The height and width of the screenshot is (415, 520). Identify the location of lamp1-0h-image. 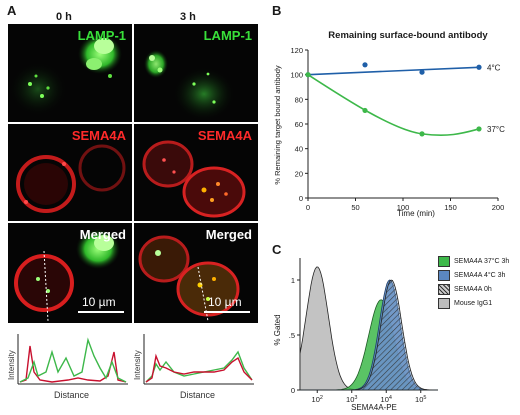
(66, 74).